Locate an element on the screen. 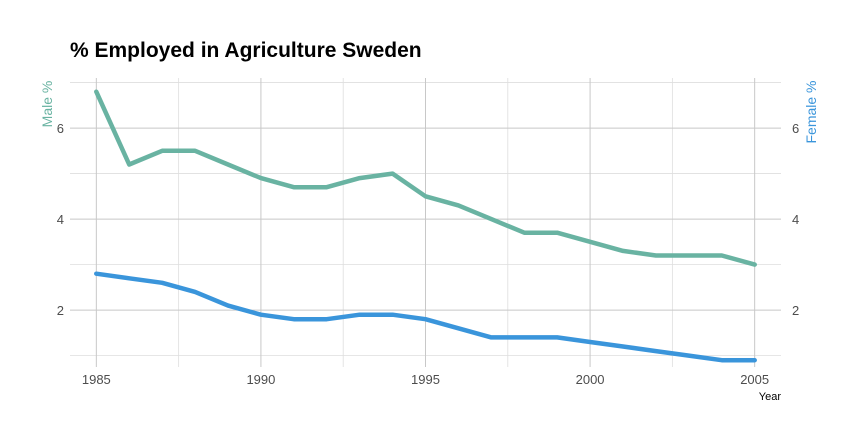 The height and width of the screenshot is (447, 856). y-tick-label-right: 6 is located at coordinates (795, 128).